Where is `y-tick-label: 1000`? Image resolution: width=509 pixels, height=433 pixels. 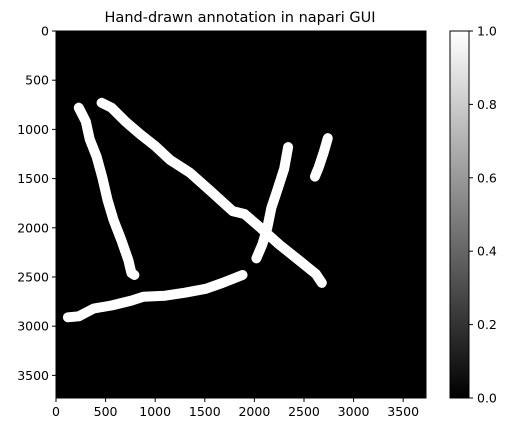 y-tick-label: 1000 is located at coordinates (33, 129).